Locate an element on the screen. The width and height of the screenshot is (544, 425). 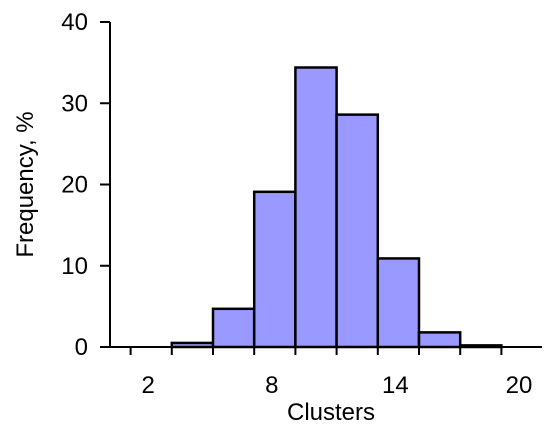
x-tick-label-2: 2 is located at coordinates (148, 385).